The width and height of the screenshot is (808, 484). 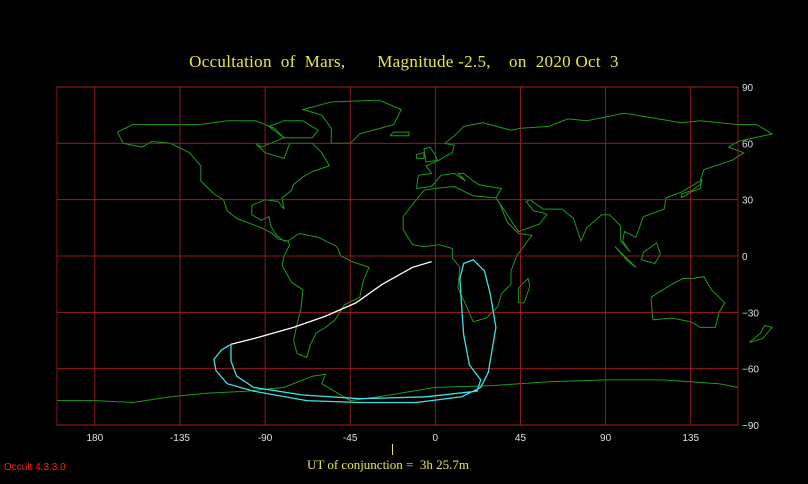 I want to click on occultation-paths, so click(x=355, y=331).